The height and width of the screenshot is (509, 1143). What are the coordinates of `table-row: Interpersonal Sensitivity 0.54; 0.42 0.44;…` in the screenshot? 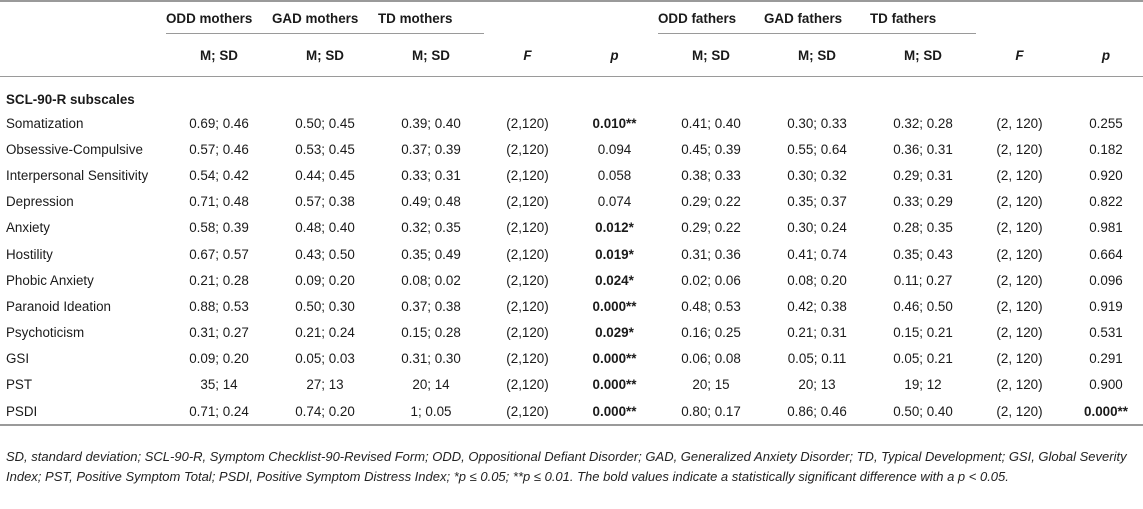 It's located at (571, 175).